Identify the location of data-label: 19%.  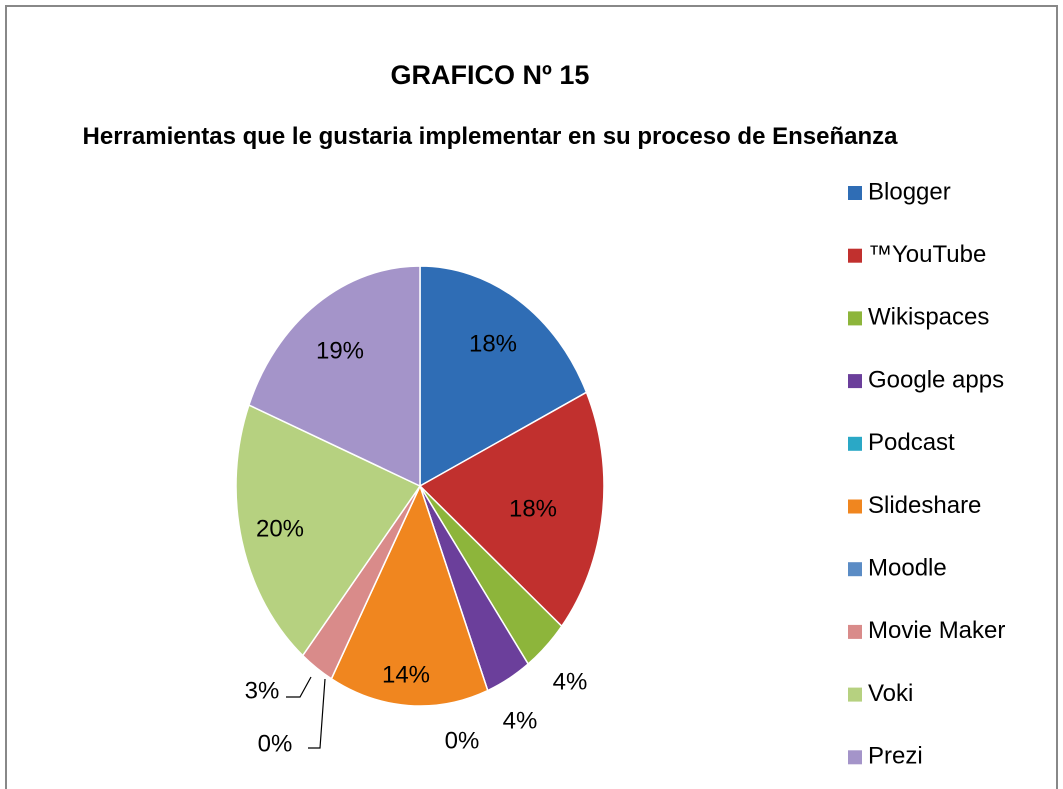
(340, 350).